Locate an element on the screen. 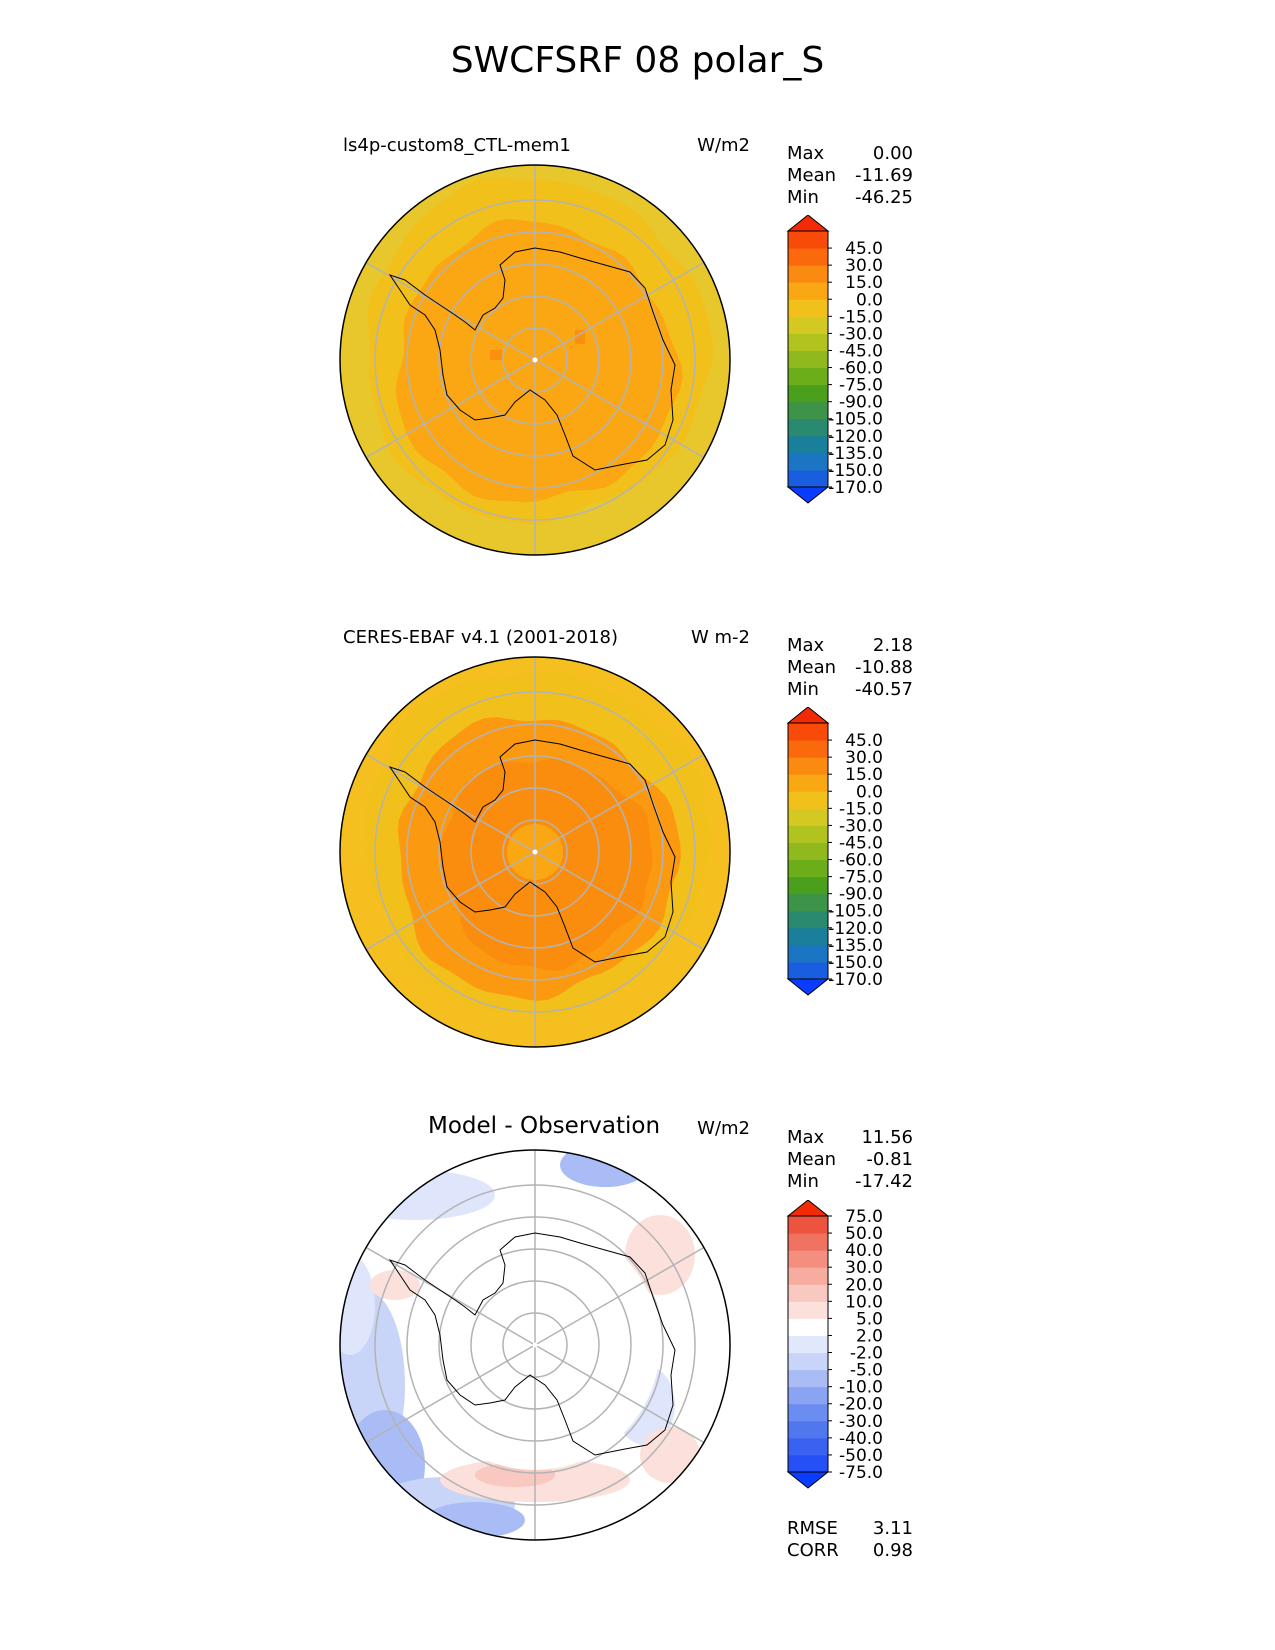  polar-map-model is located at coordinates (535, 360).